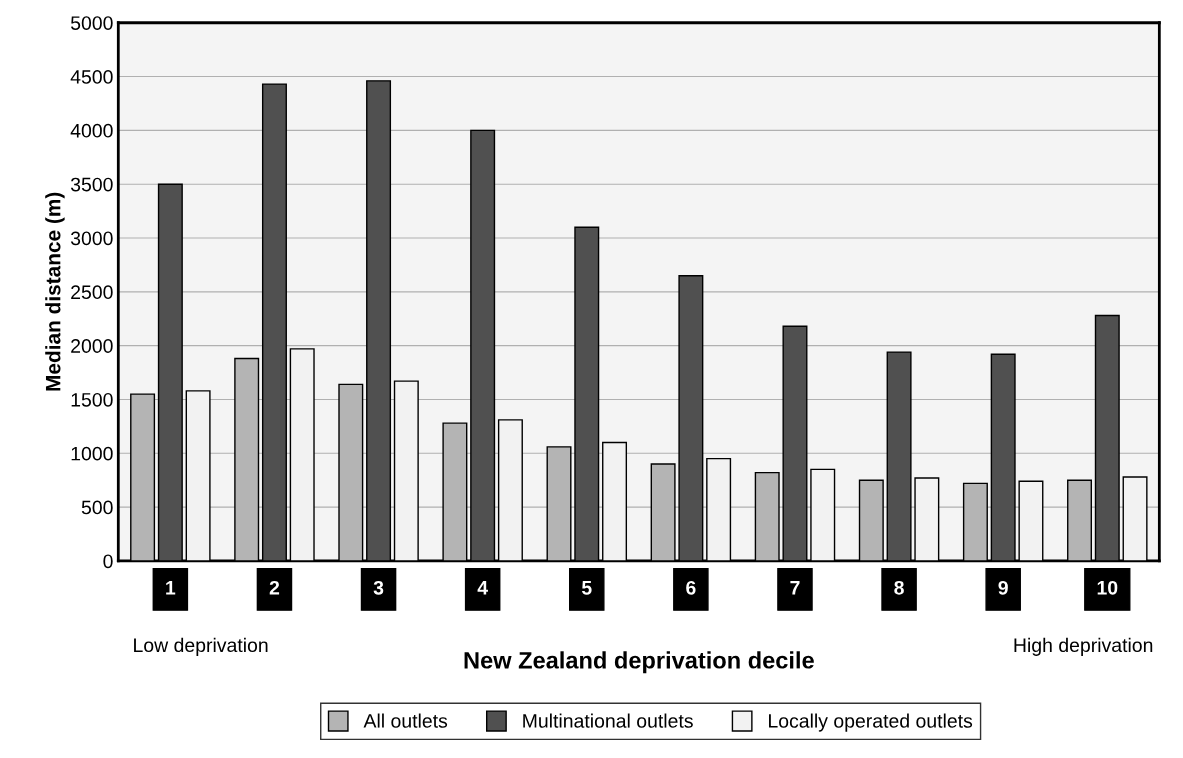  I want to click on y-tick-label: 4500, so click(91, 77).